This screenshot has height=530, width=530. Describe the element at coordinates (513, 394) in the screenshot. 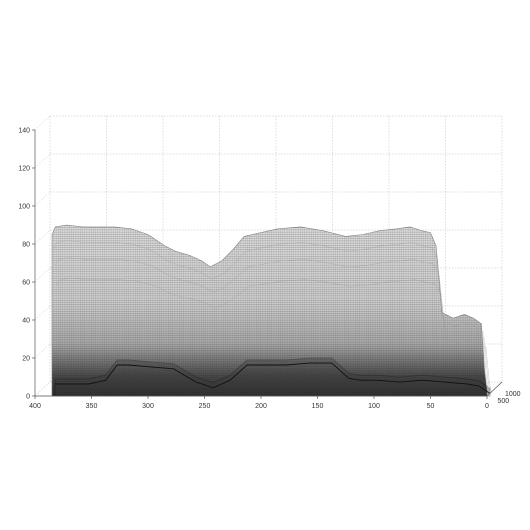

I see `y-tick-label: 1000` at that location.